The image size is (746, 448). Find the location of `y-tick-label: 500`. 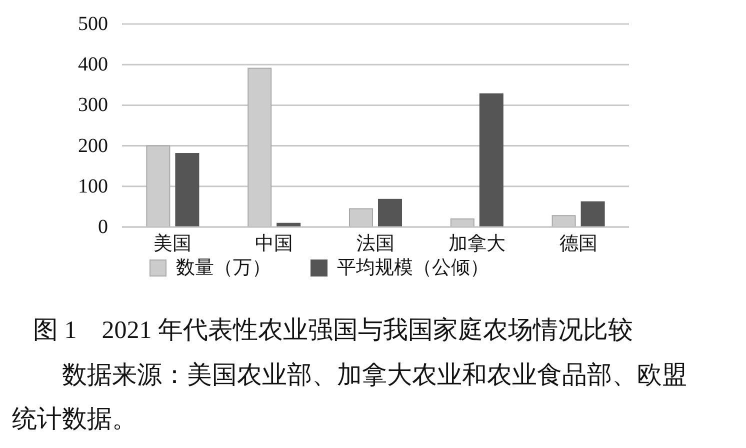

y-tick-label: 500 is located at coordinates (93, 24).